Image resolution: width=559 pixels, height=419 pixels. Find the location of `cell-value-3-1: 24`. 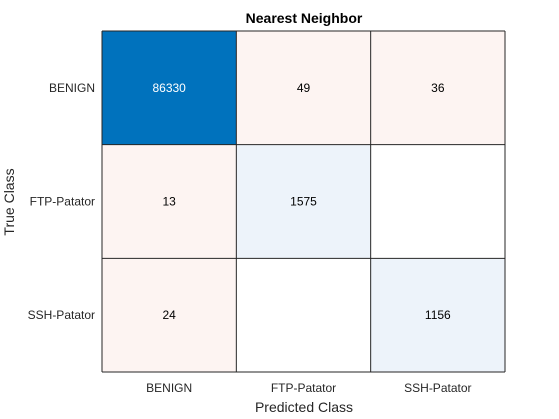

cell-value-3-1: 24 is located at coordinates (169, 315).